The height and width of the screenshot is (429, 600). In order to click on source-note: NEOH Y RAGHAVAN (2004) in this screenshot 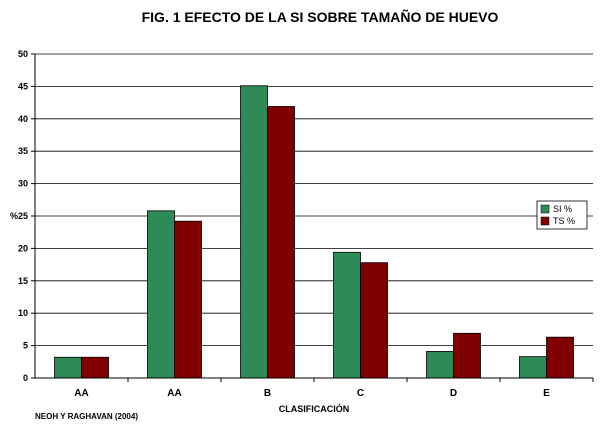, I will do `click(86, 416)`.